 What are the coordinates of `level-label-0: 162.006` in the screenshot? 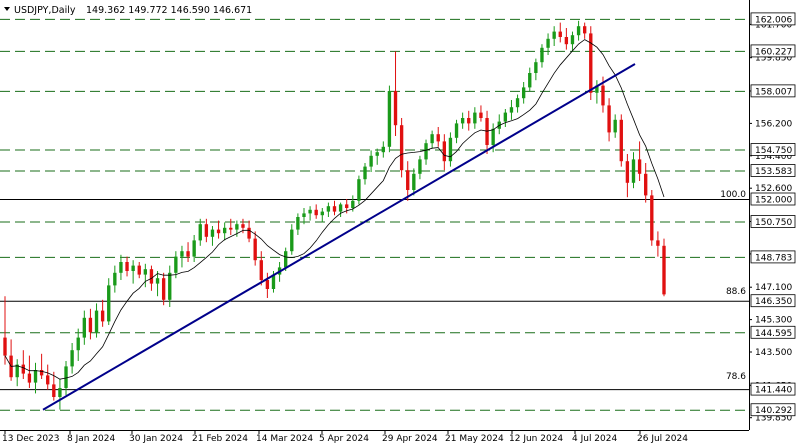 It's located at (773, 20).